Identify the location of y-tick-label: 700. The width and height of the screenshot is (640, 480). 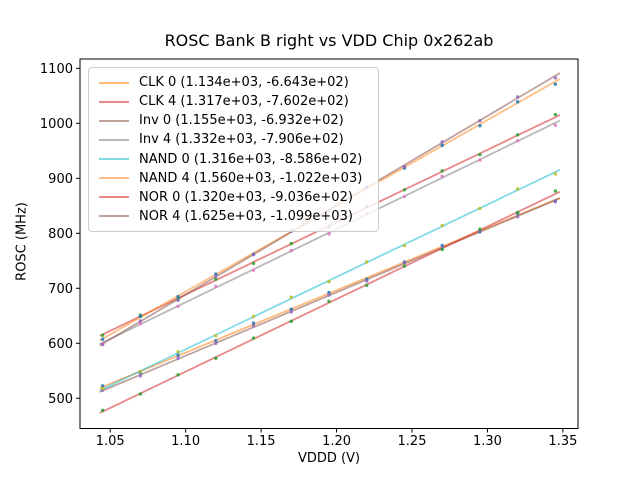
(60, 289).